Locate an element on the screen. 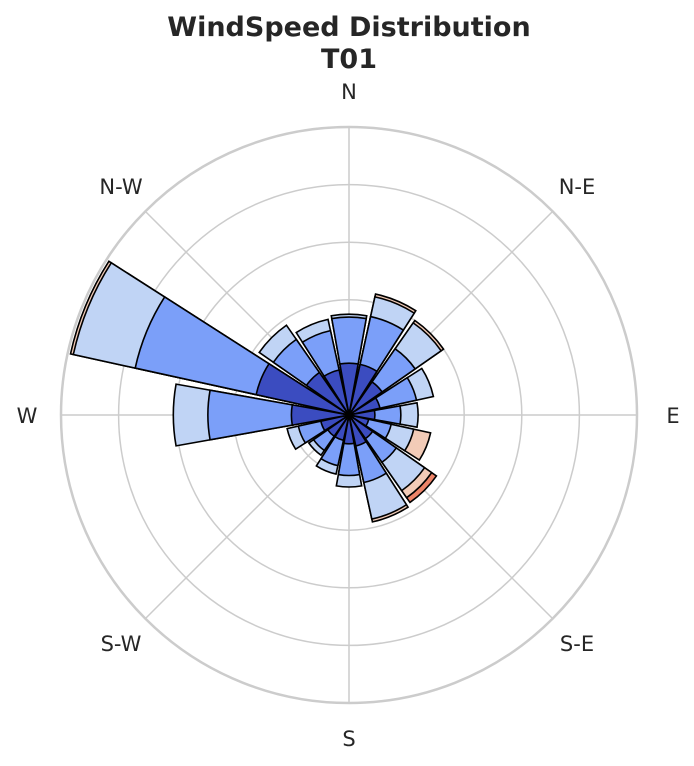  direction-label-s: S is located at coordinates (348, 739).